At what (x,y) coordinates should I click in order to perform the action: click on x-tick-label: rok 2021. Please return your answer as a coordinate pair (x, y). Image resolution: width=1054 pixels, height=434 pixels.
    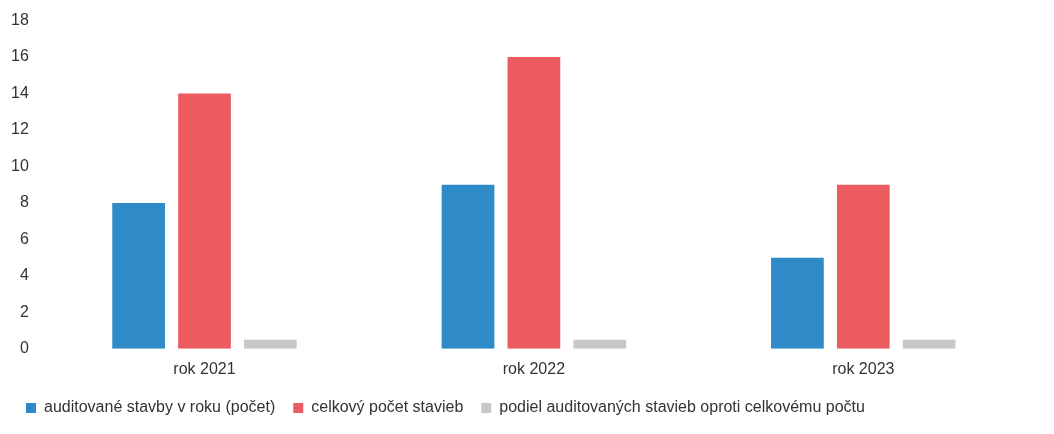
    Looking at the image, I should click on (204, 368).